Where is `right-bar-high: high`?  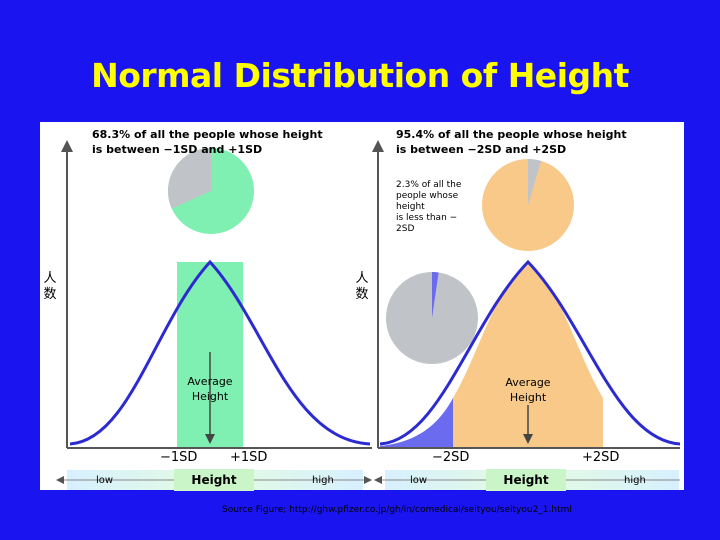 right-bar-high: high is located at coordinates (635, 480).